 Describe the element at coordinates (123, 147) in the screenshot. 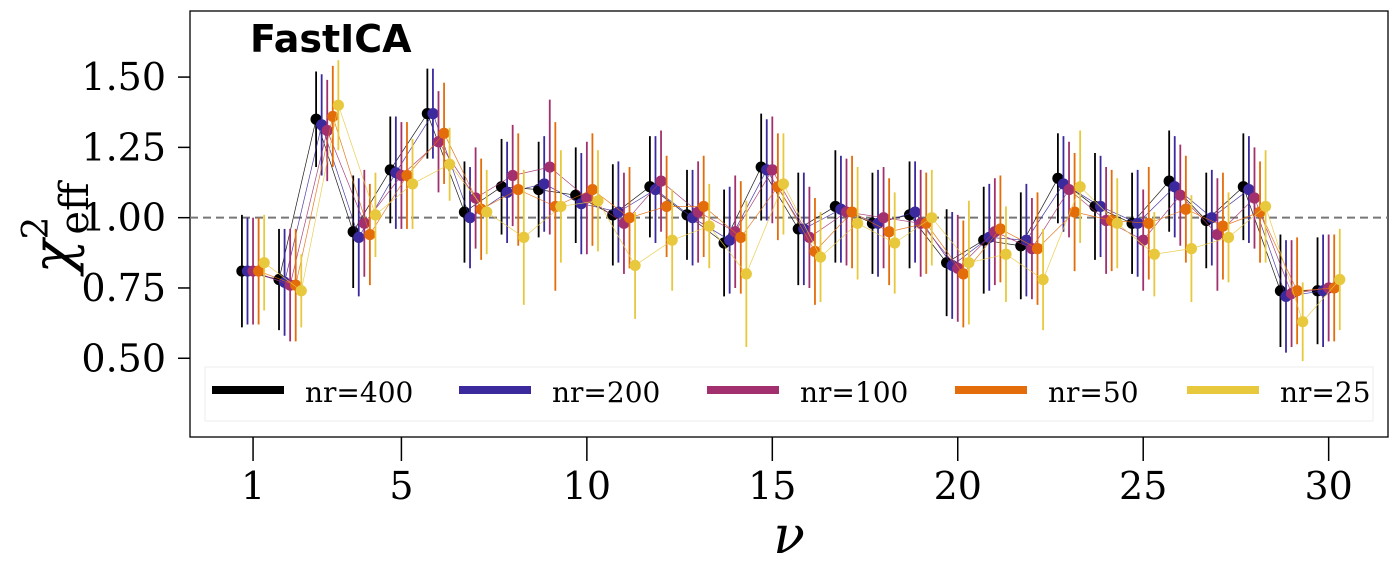

I see `y-tick-label: 1.25` at that location.